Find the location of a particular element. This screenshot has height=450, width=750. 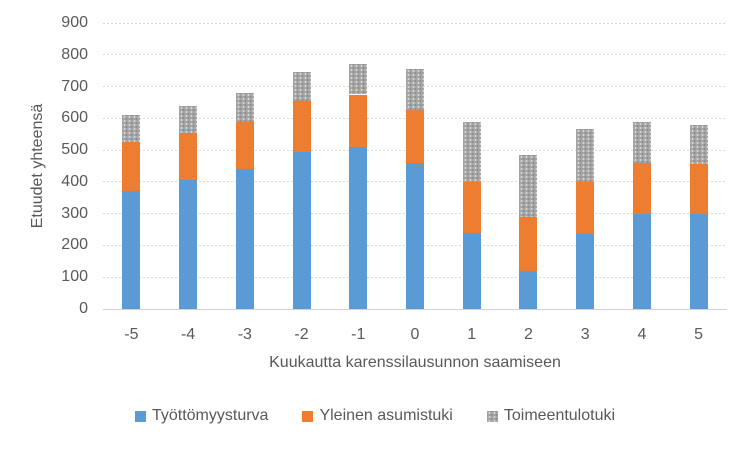

x-tick-label: 0 is located at coordinates (415, 334).